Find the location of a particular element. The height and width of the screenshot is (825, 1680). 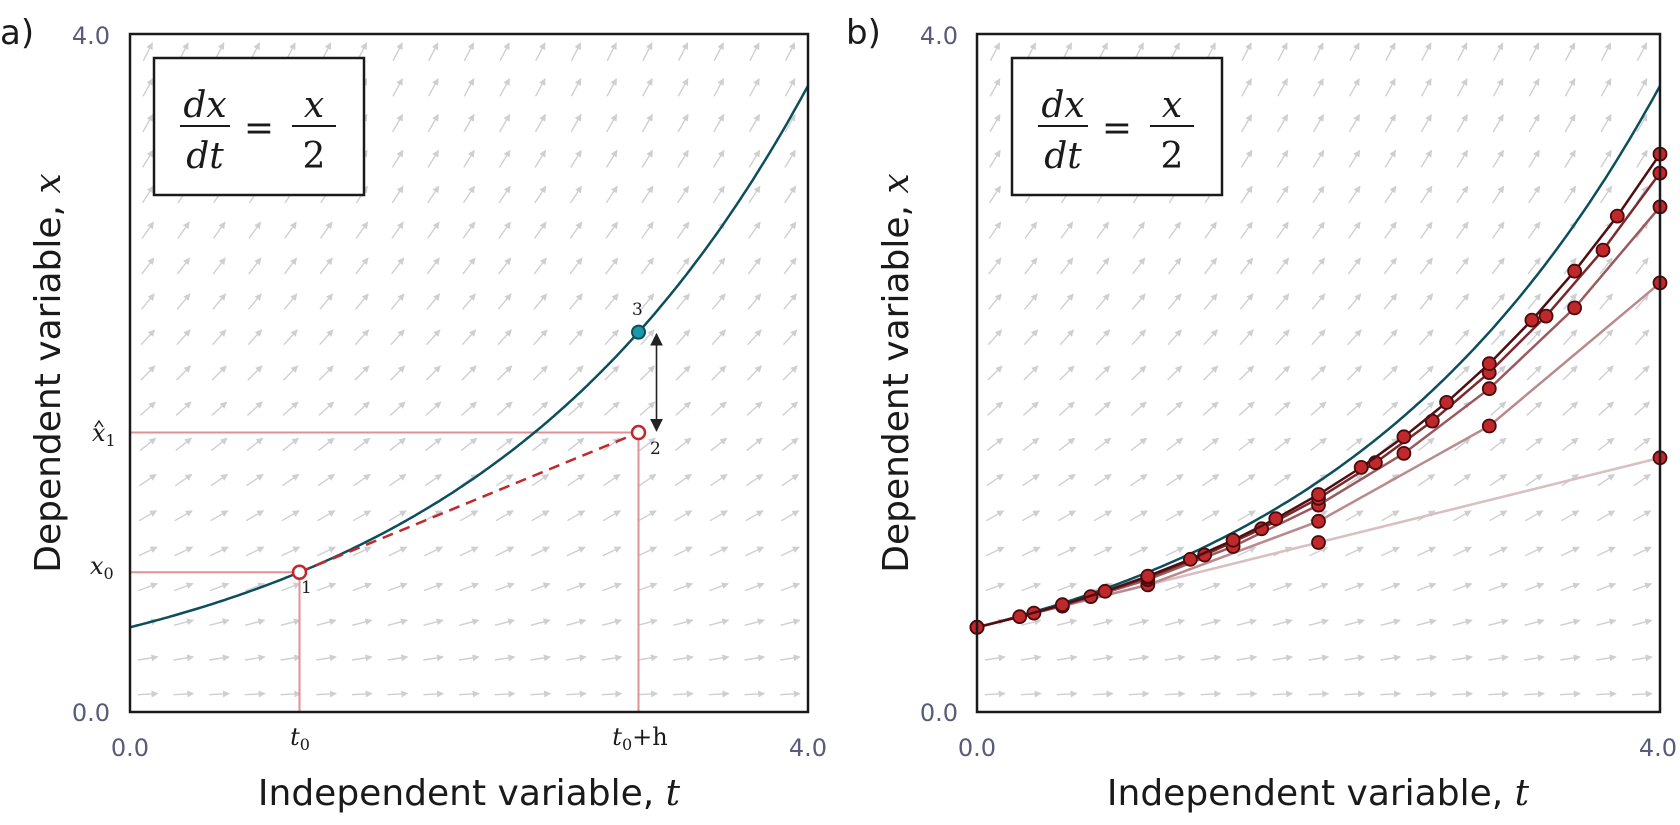

panel-a-xtick-min: 0.0 is located at coordinates (130, 748).